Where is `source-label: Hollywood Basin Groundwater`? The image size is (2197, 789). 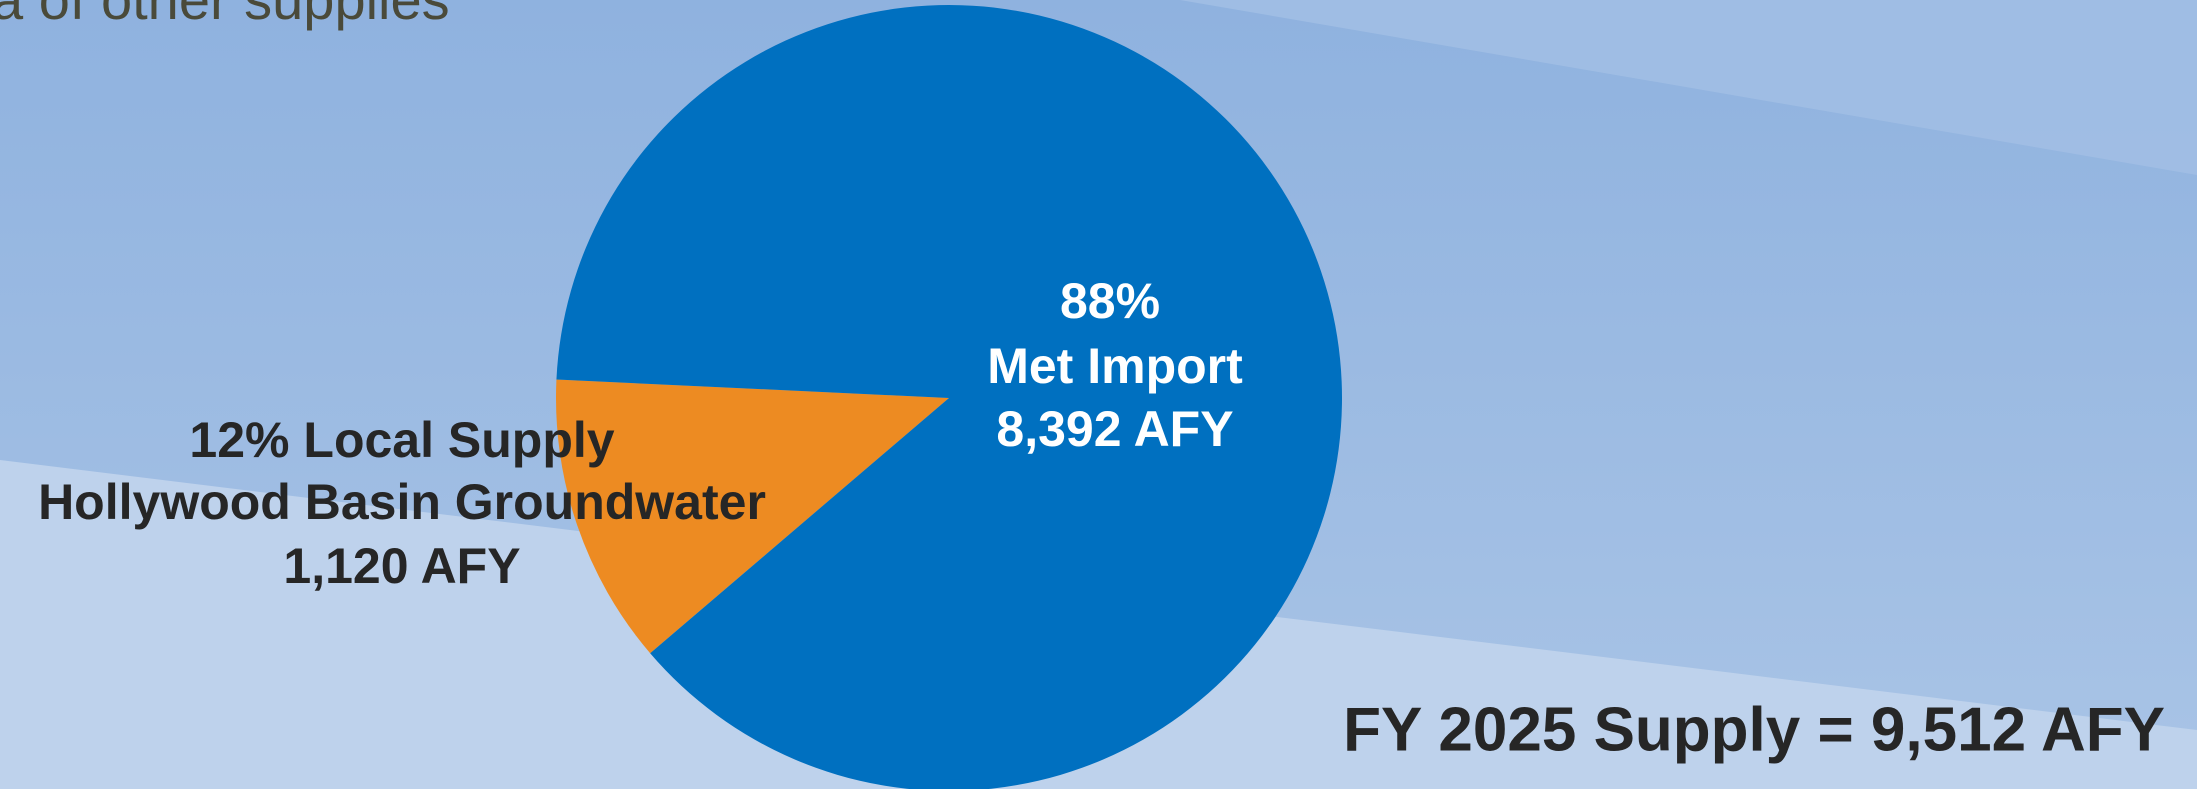
source-label: Hollywood Basin Groundwater is located at coordinates (402, 502).